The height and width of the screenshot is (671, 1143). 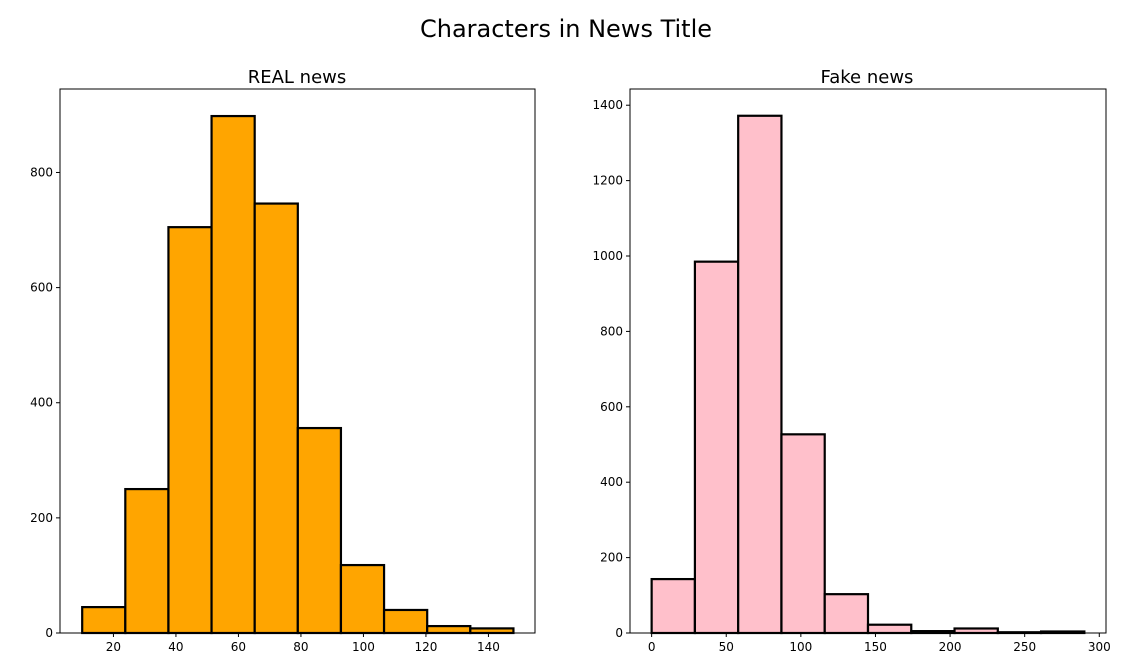 I want to click on real-news-x-tick-label: 60, so click(x=238, y=647).